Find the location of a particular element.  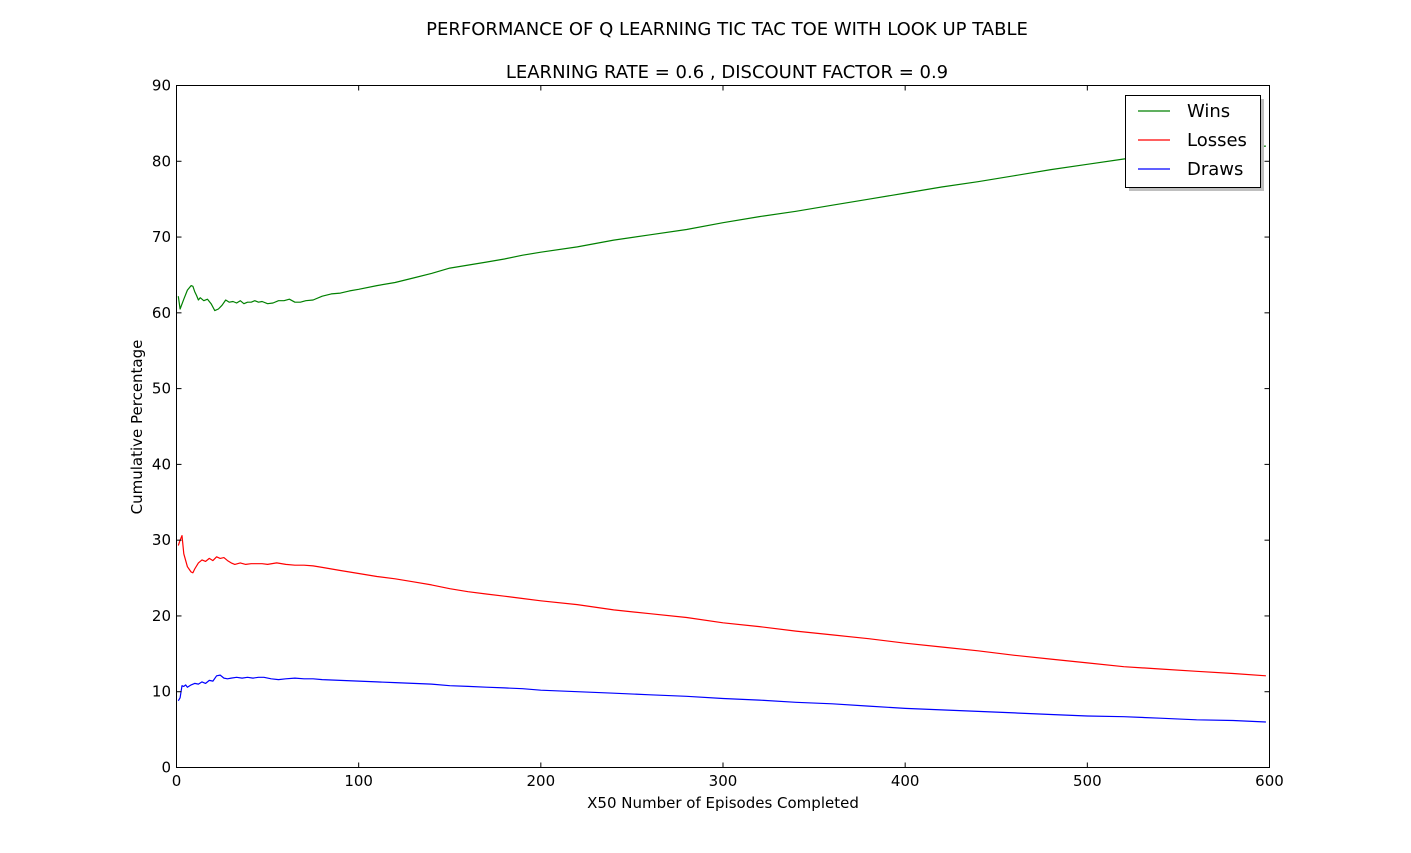

legend: Wins Losses Draws is located at coordinates (1194, 143).